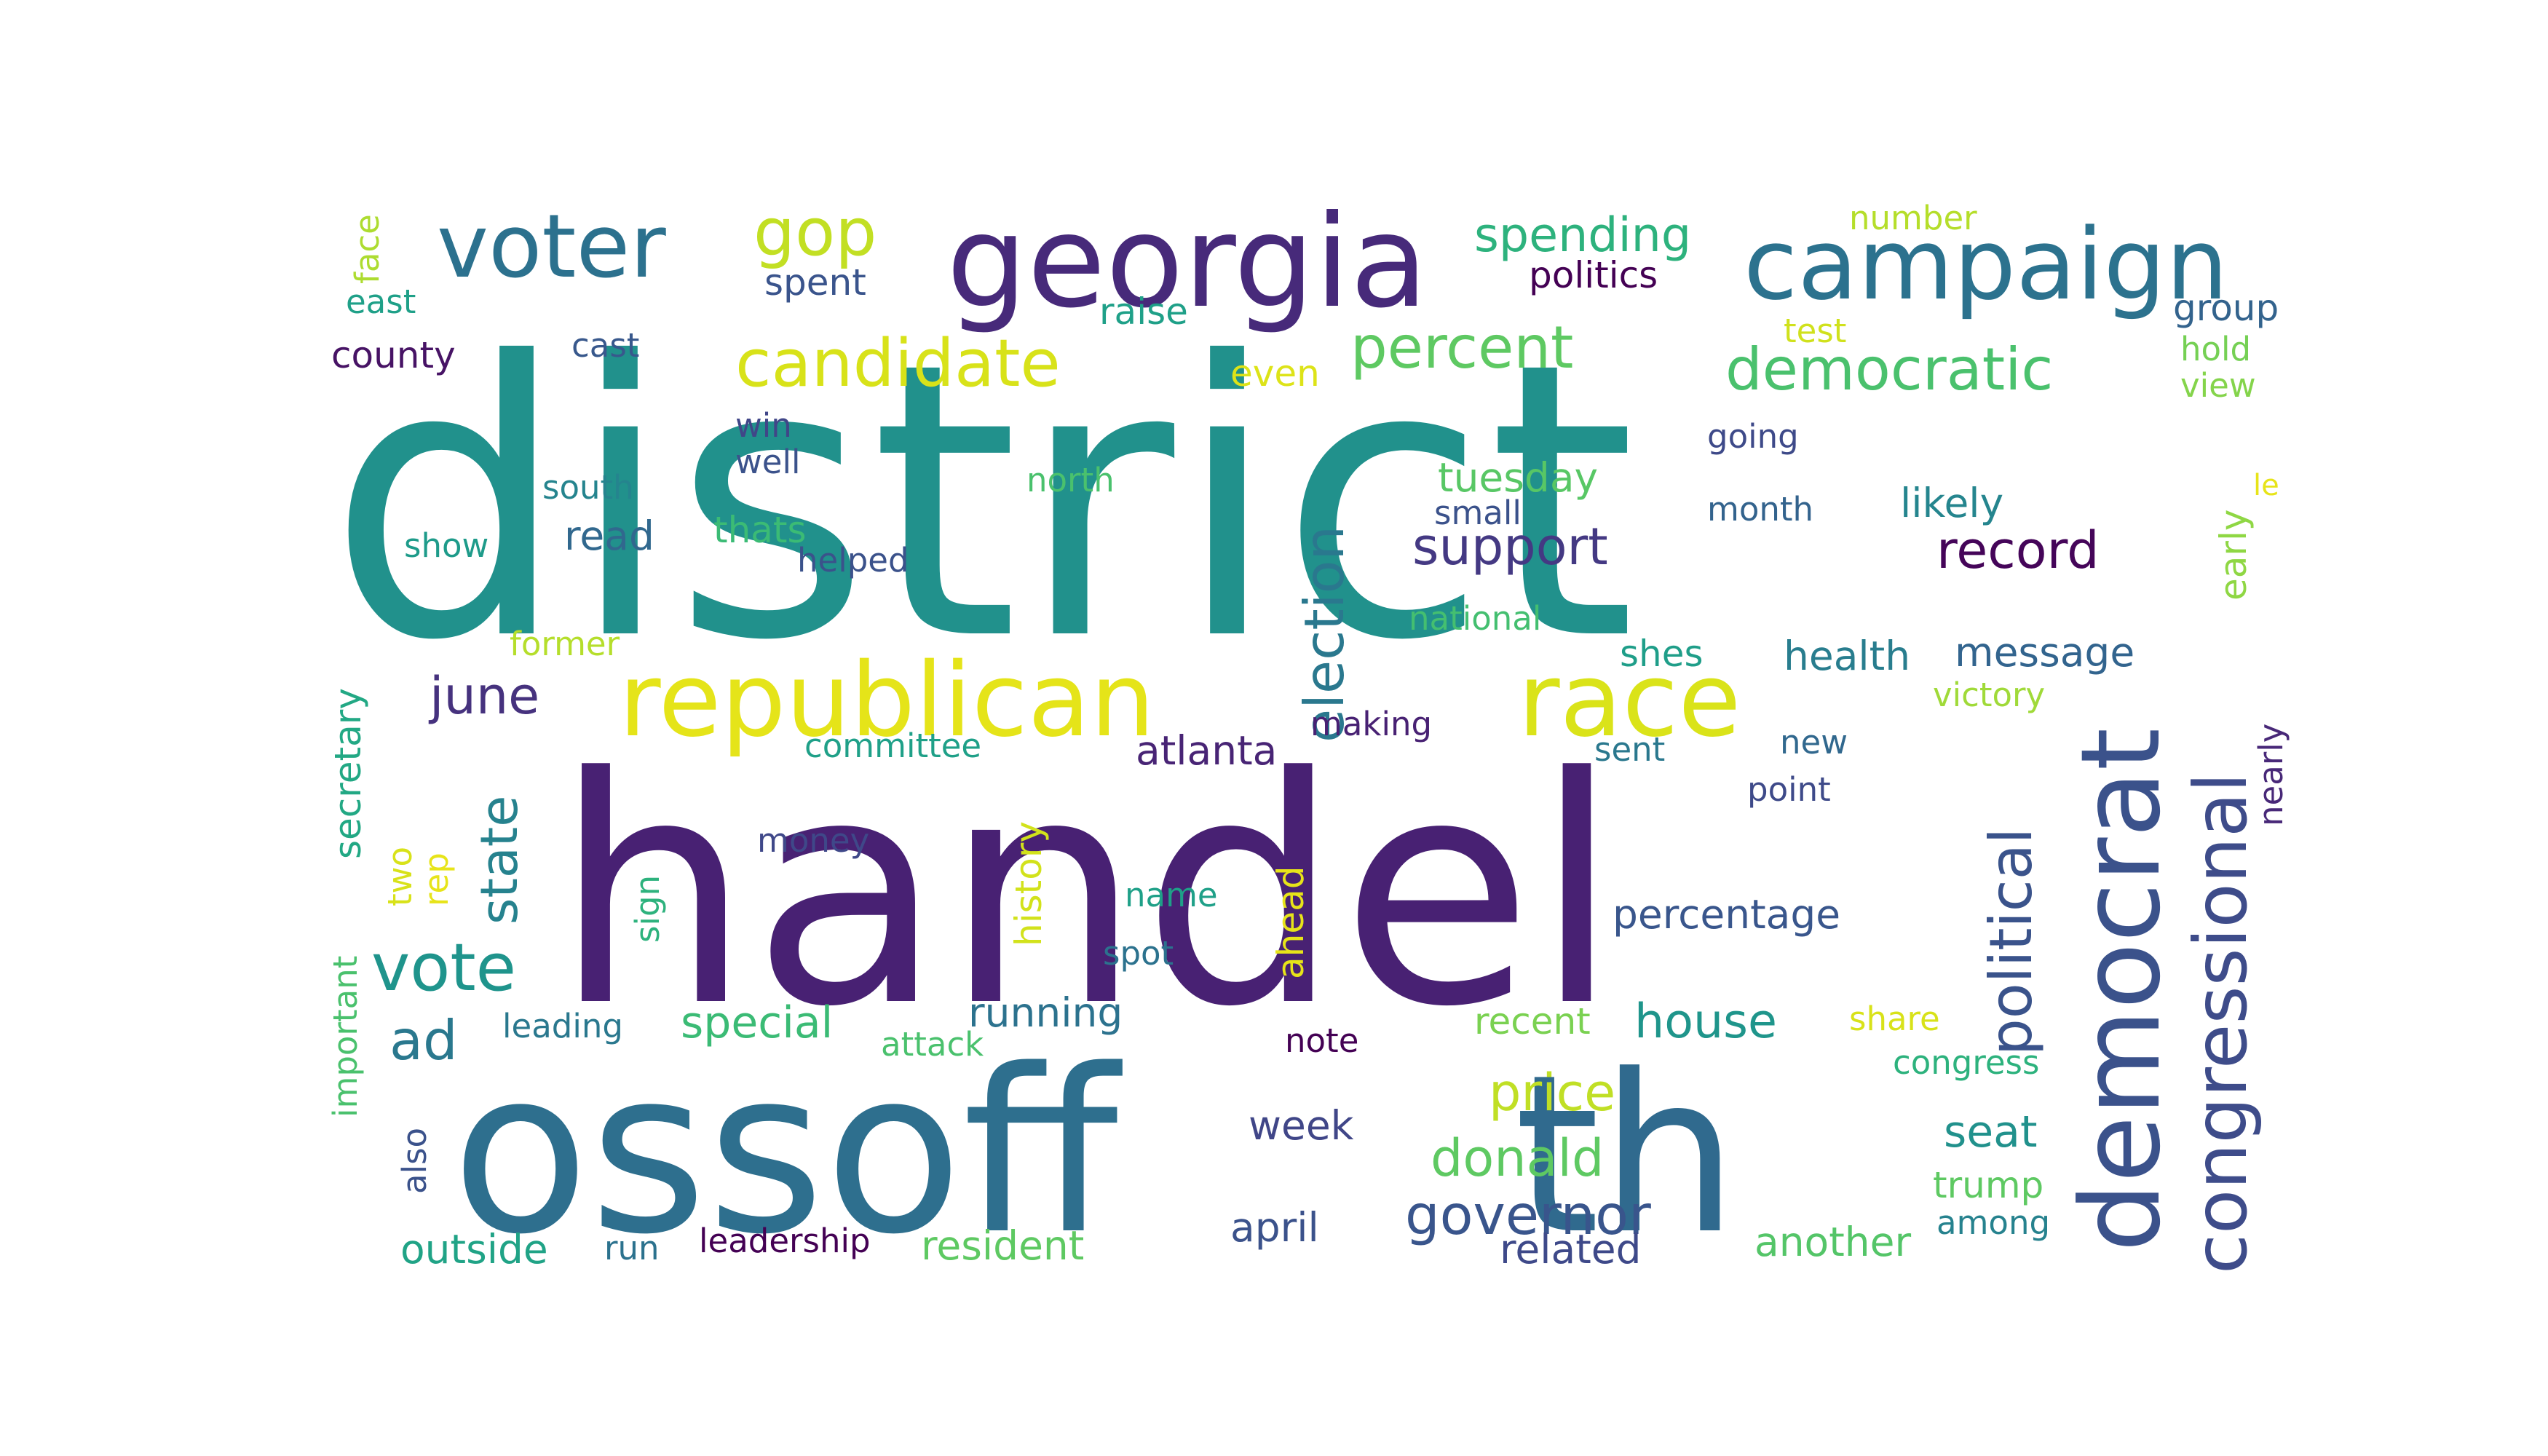 The image size is (2548, 1456). Describe the element at coordinates (1301, 1125) in the screenshot. I see `word-week: week` at that location.